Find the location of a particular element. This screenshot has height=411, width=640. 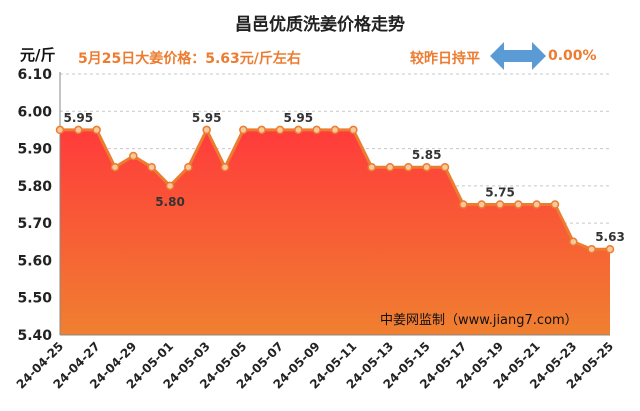

y-tick-label: 5.40 is located at coordinates (34, 336).